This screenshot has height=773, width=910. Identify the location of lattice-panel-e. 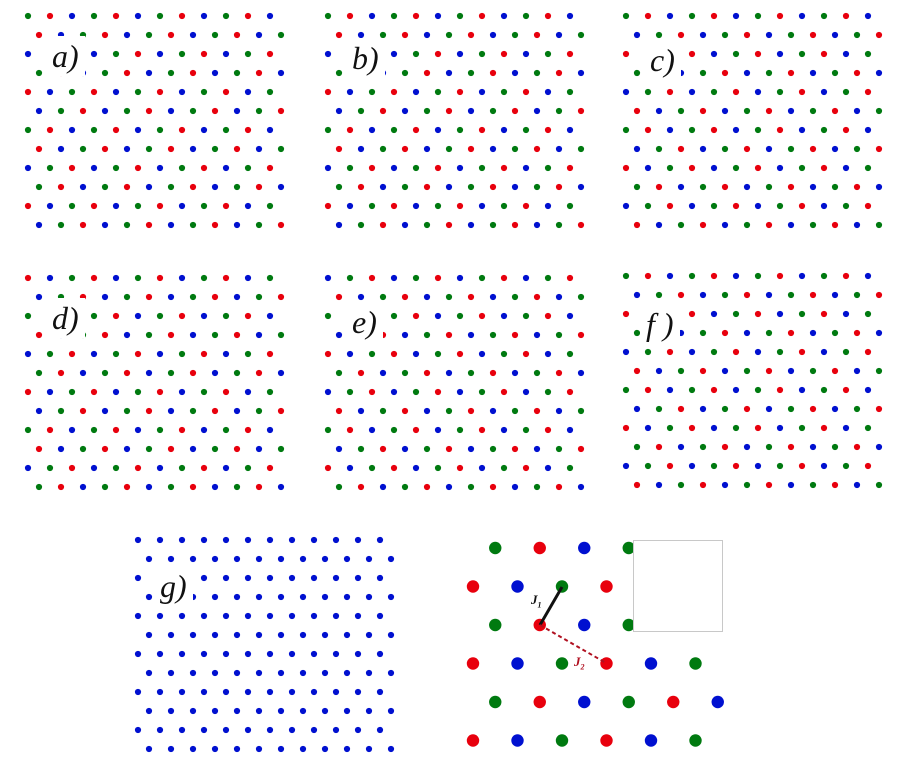
(454, 382).